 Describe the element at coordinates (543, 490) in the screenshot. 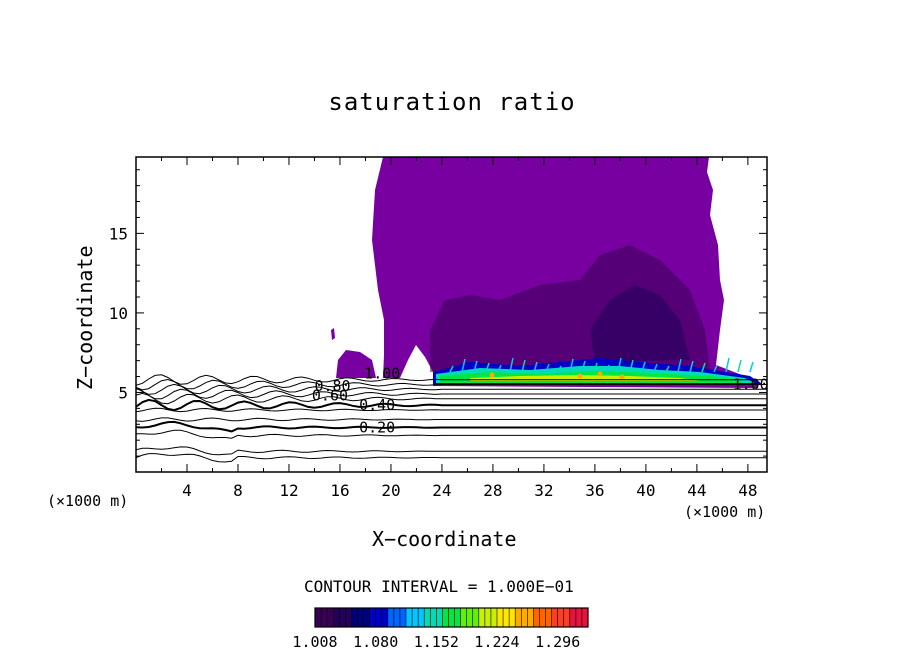

I see `x-tick-label: 32` at that location.